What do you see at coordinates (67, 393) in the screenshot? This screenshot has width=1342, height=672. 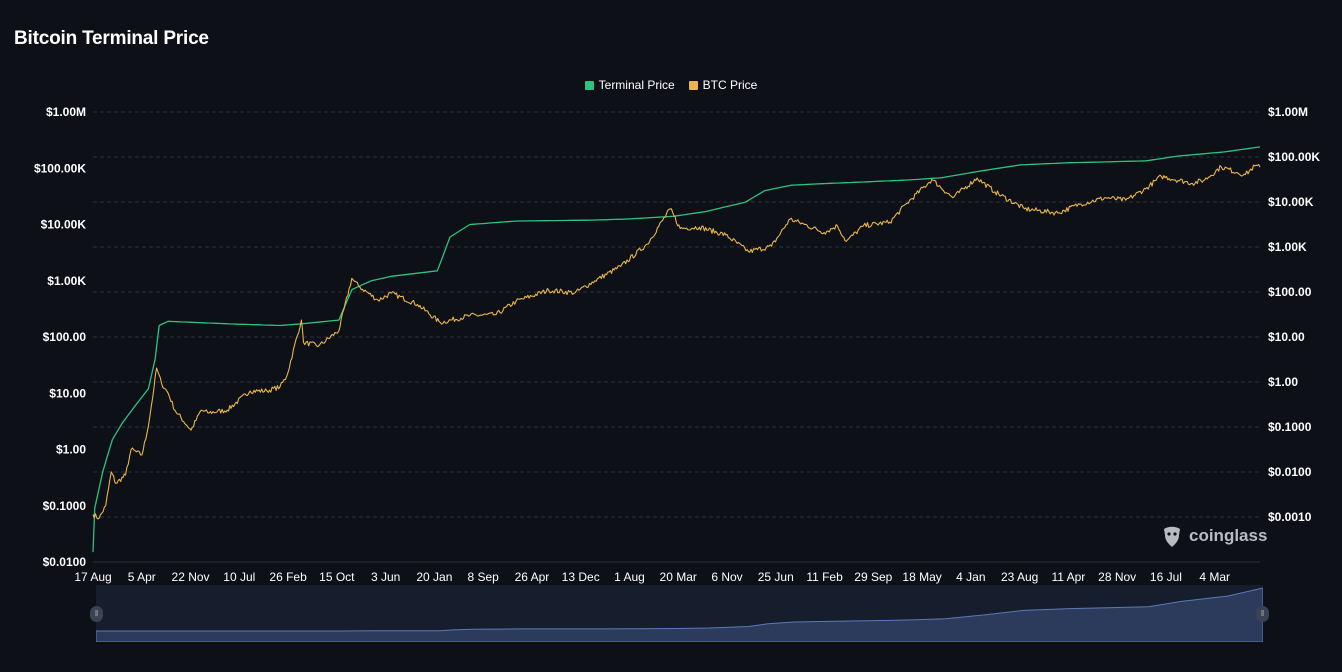 I see `y-left-tick-label: $10.00` at bounding box center [67, 393].